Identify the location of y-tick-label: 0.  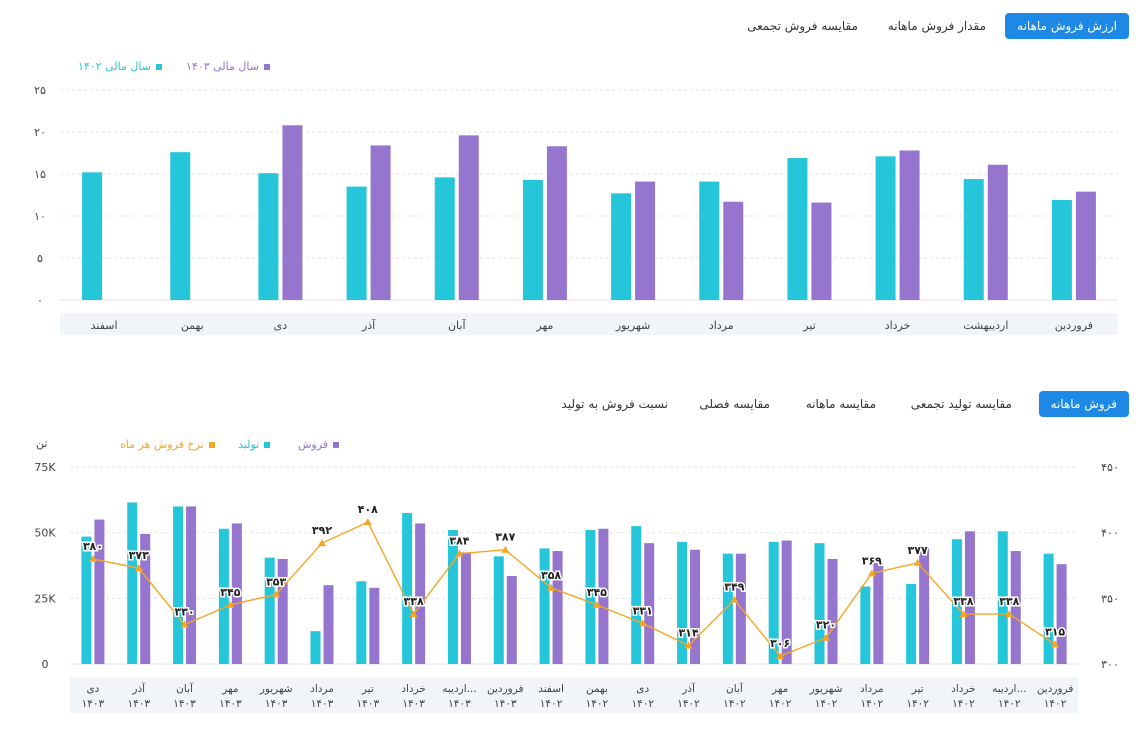
(45, 664).